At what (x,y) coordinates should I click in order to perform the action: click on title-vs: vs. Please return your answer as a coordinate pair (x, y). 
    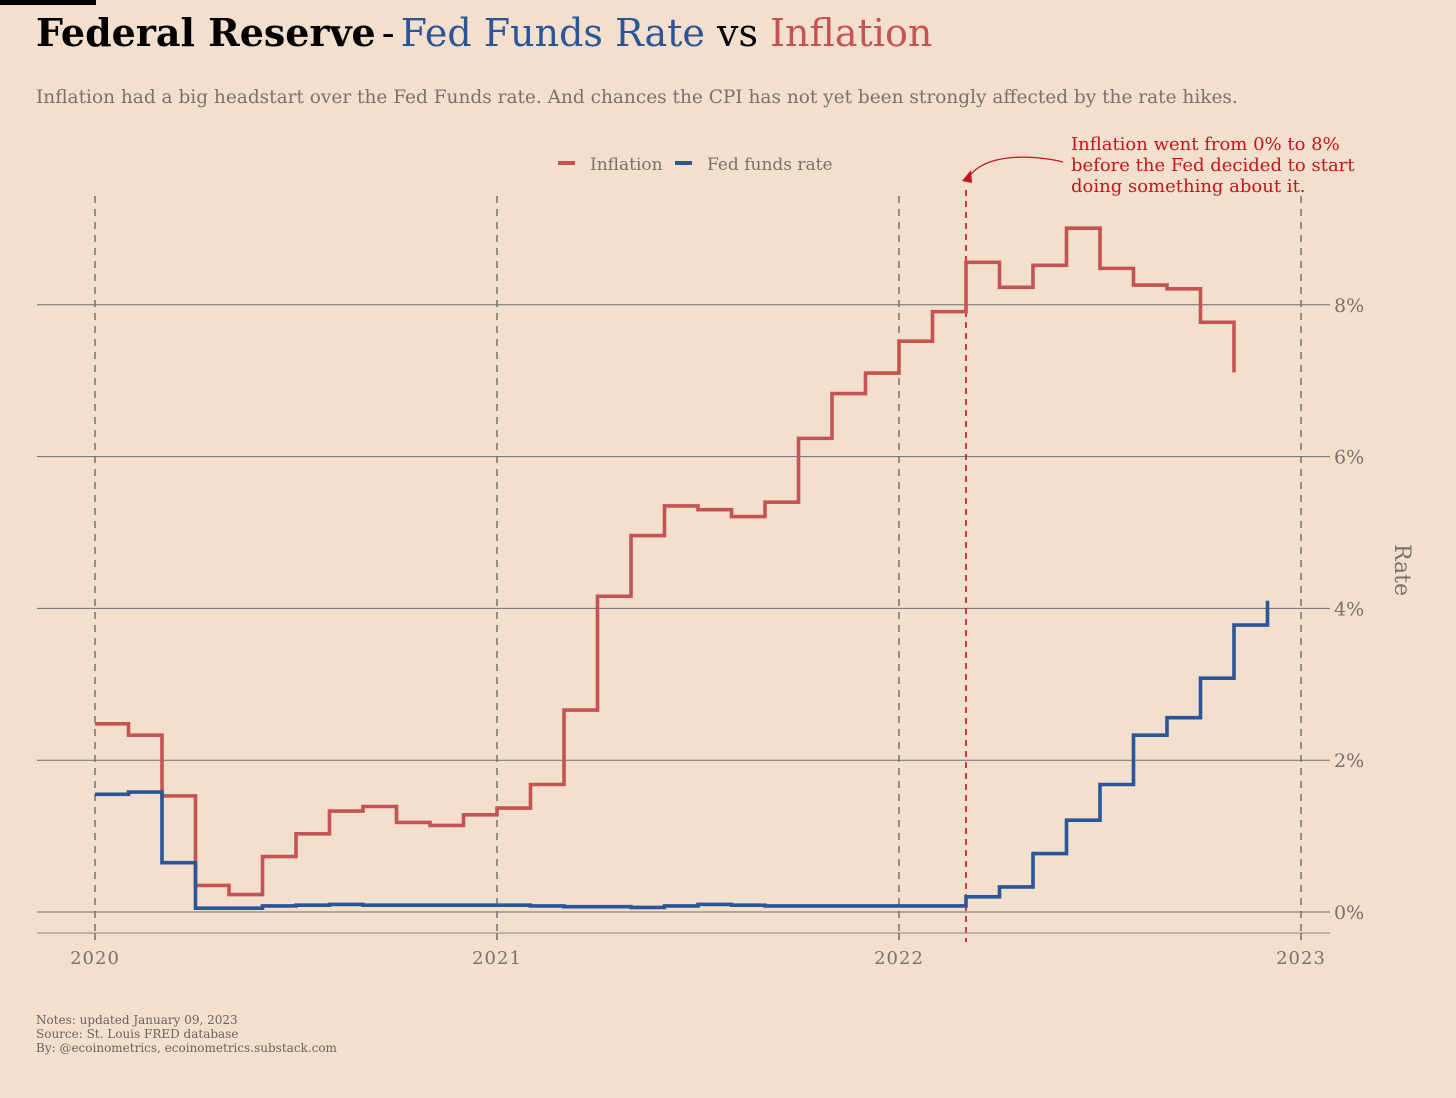
    Looking at the image, I should click on (737, 33).